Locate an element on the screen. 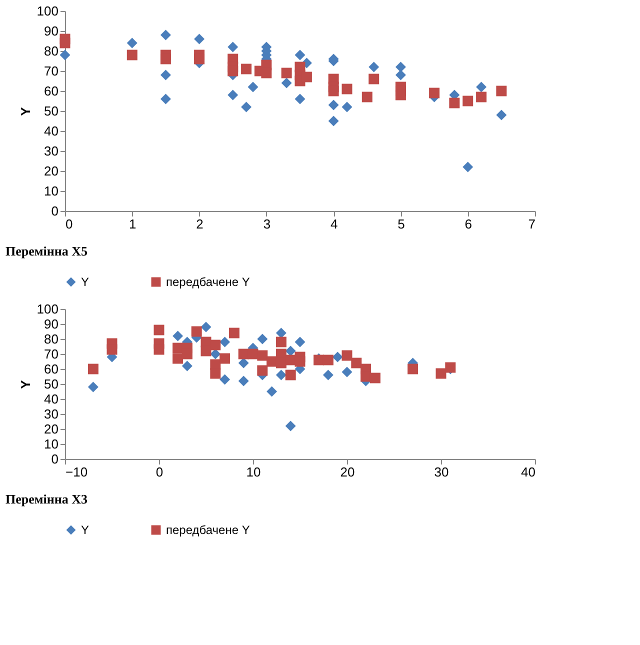 The image size is (640, 645). x-tick-label: 7 is located at coordinates (532, 224).